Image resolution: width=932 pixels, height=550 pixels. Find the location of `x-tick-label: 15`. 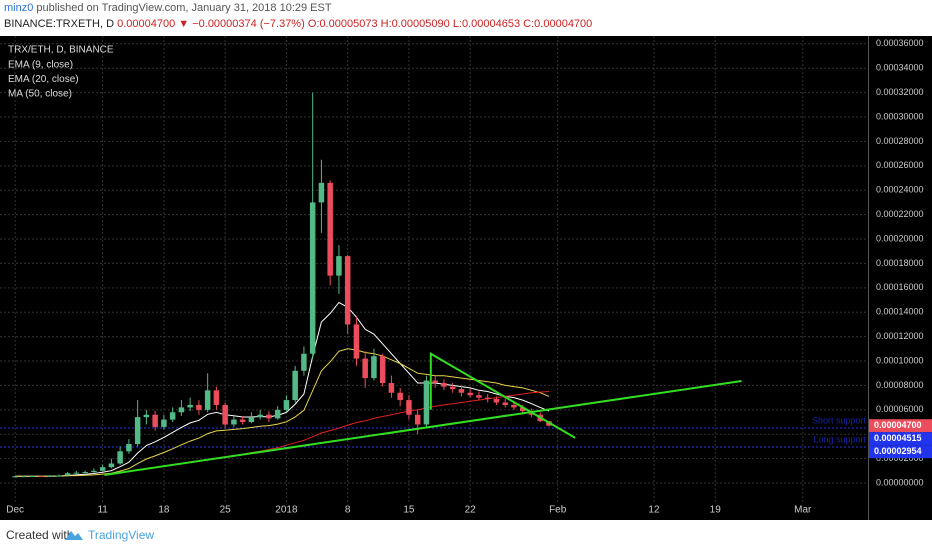

x-tick-label: 15 is located at coordinates (409, 510).